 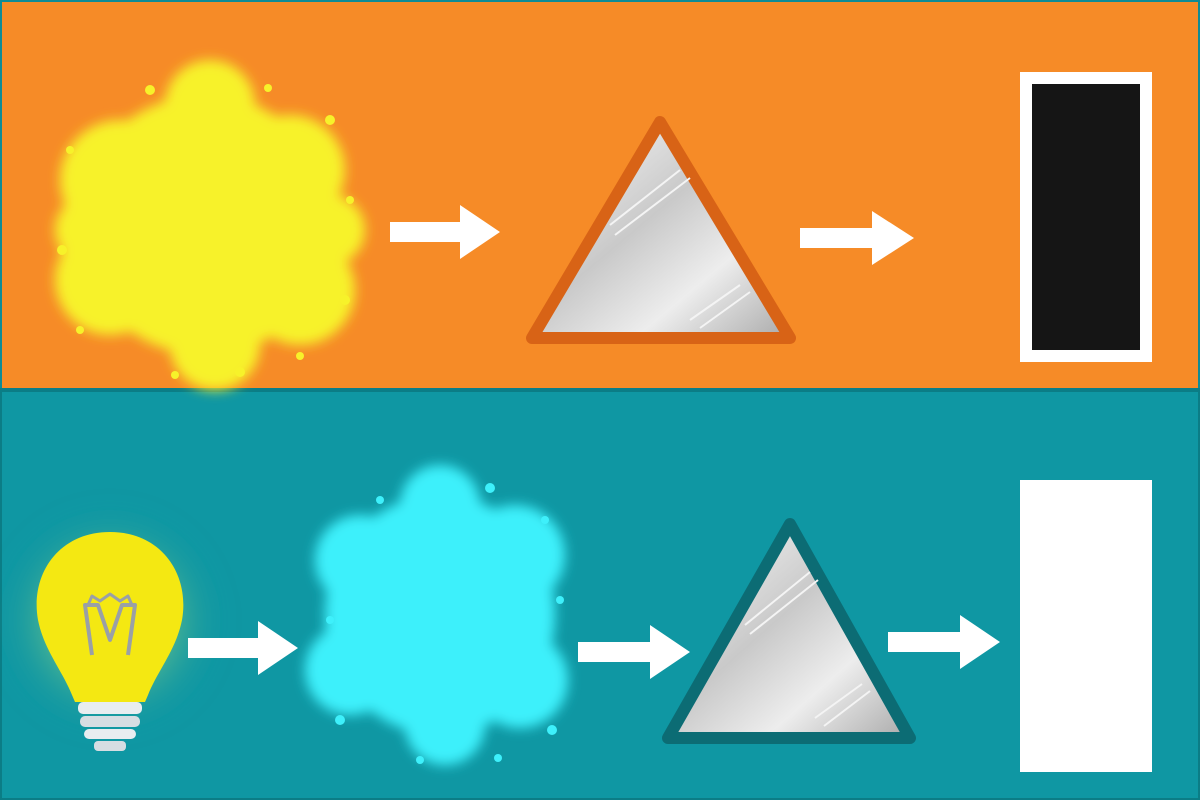 I want to click on hot-gas-cloud, so click(x=210, y=225).